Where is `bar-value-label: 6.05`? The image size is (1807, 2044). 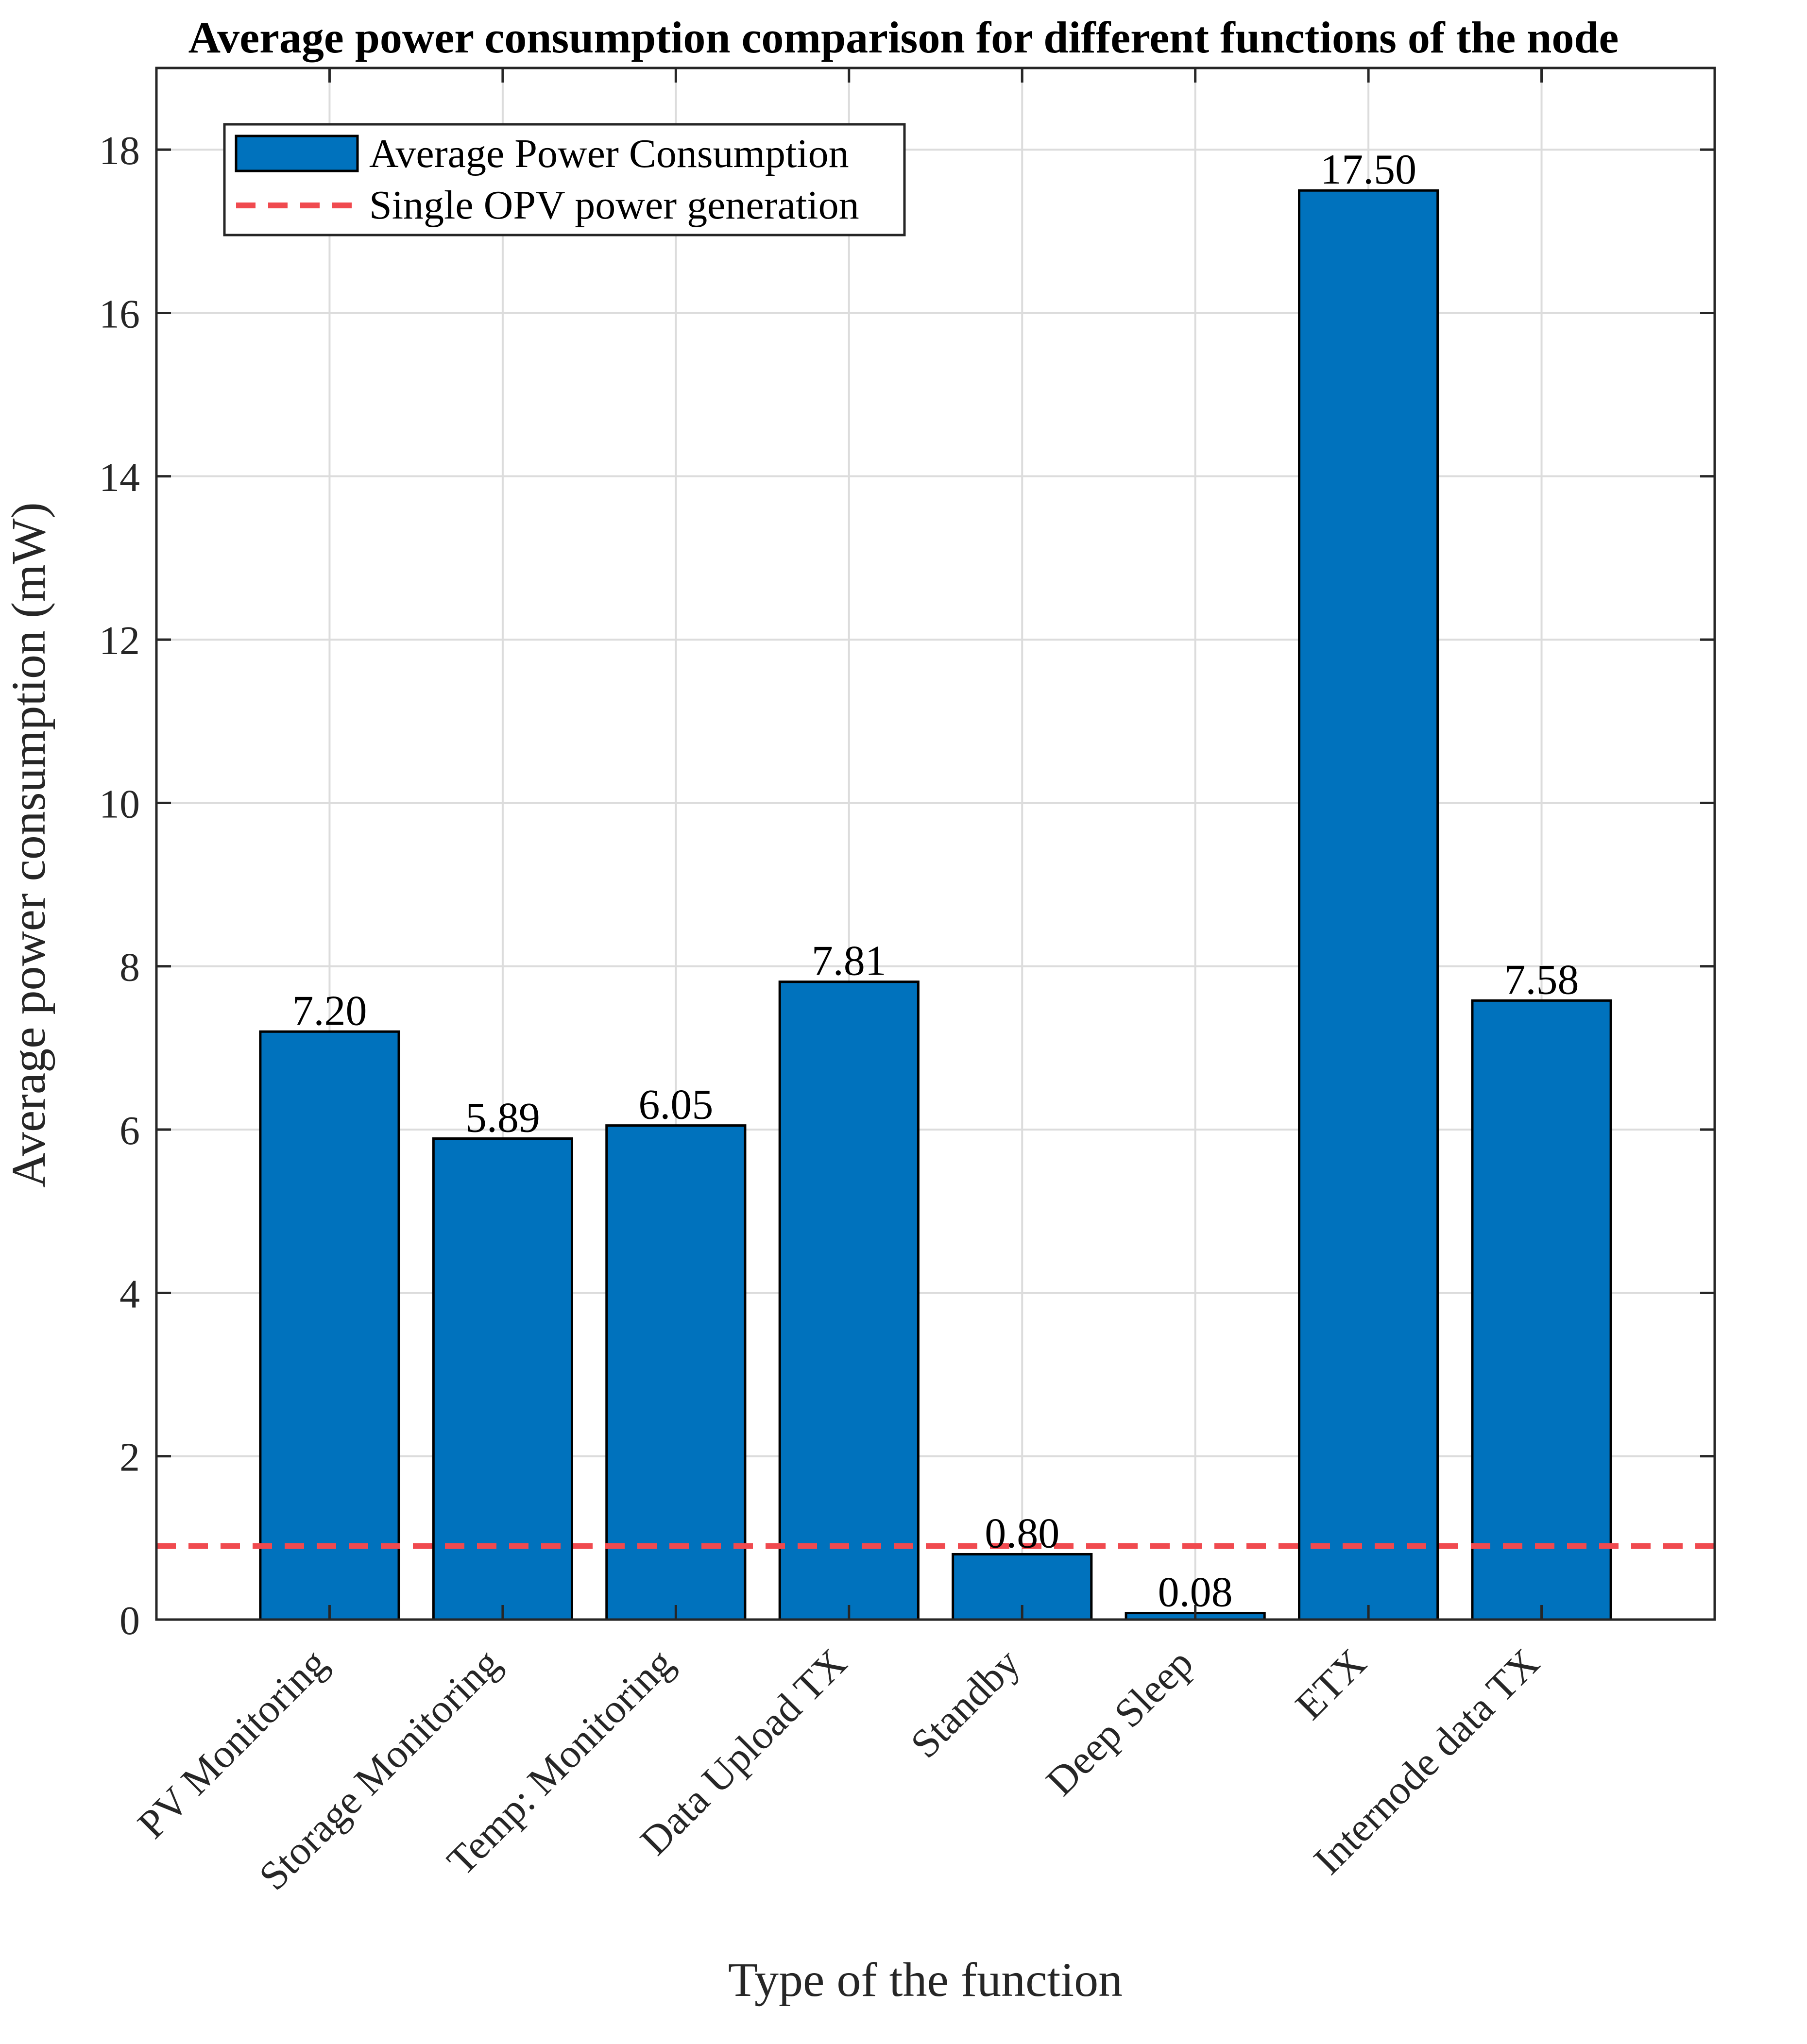
bar-value-label: 6.05 is located at coordinates (675, 1105).